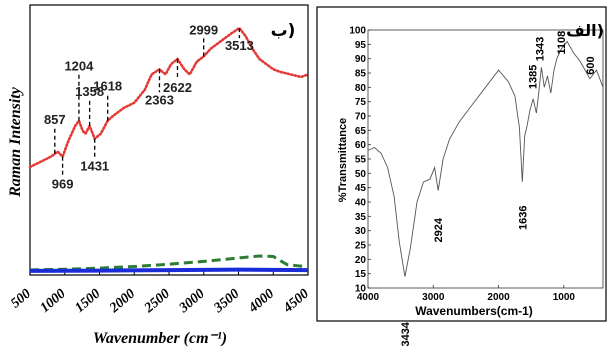 The image size is (608, 354). I want to click on ftir-y-axis-label: %Transmittance, so click(343, 160).